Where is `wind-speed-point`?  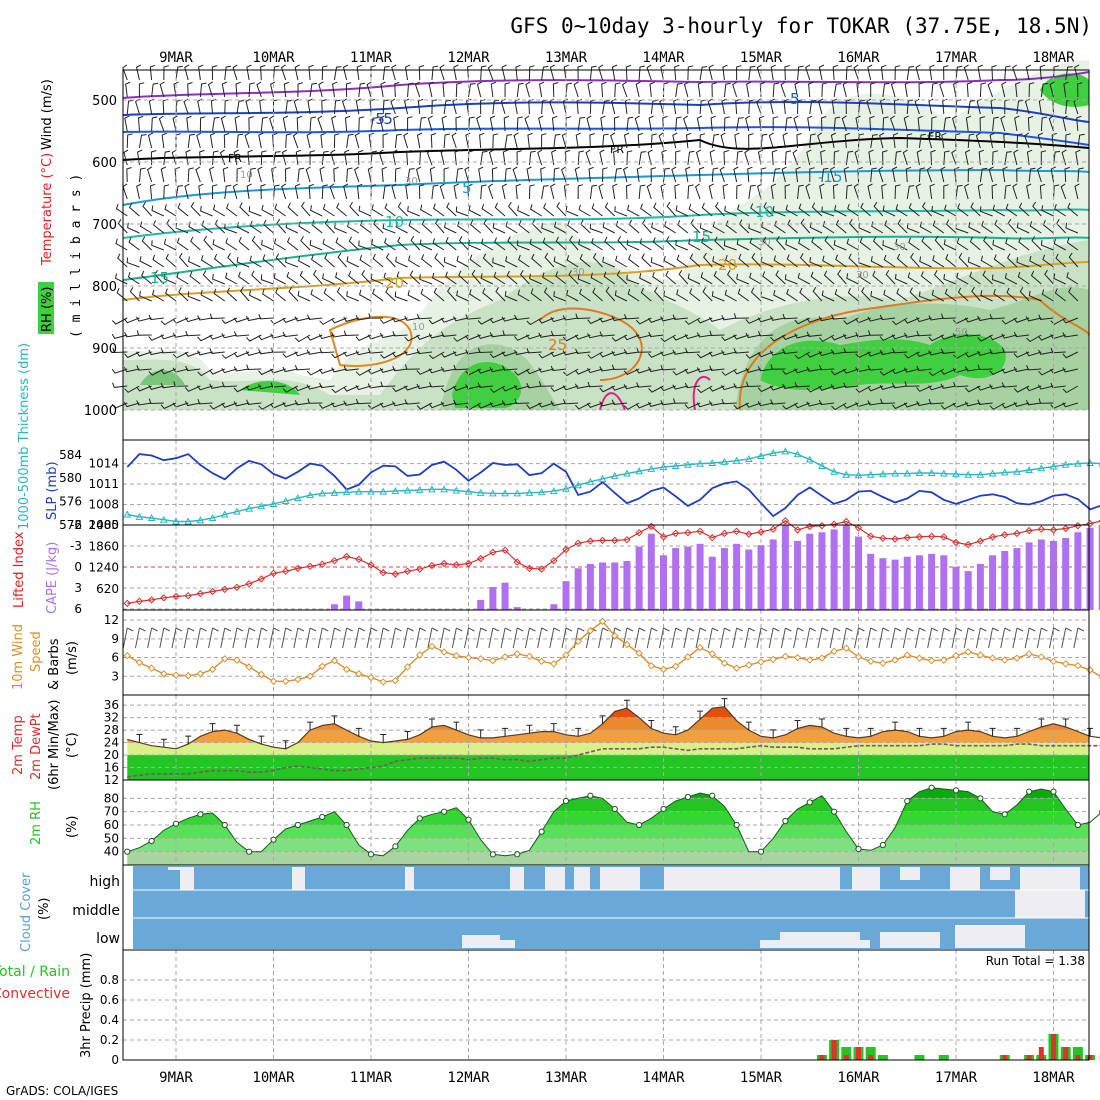
wind-speed-point is located at coordinates (749, 665).